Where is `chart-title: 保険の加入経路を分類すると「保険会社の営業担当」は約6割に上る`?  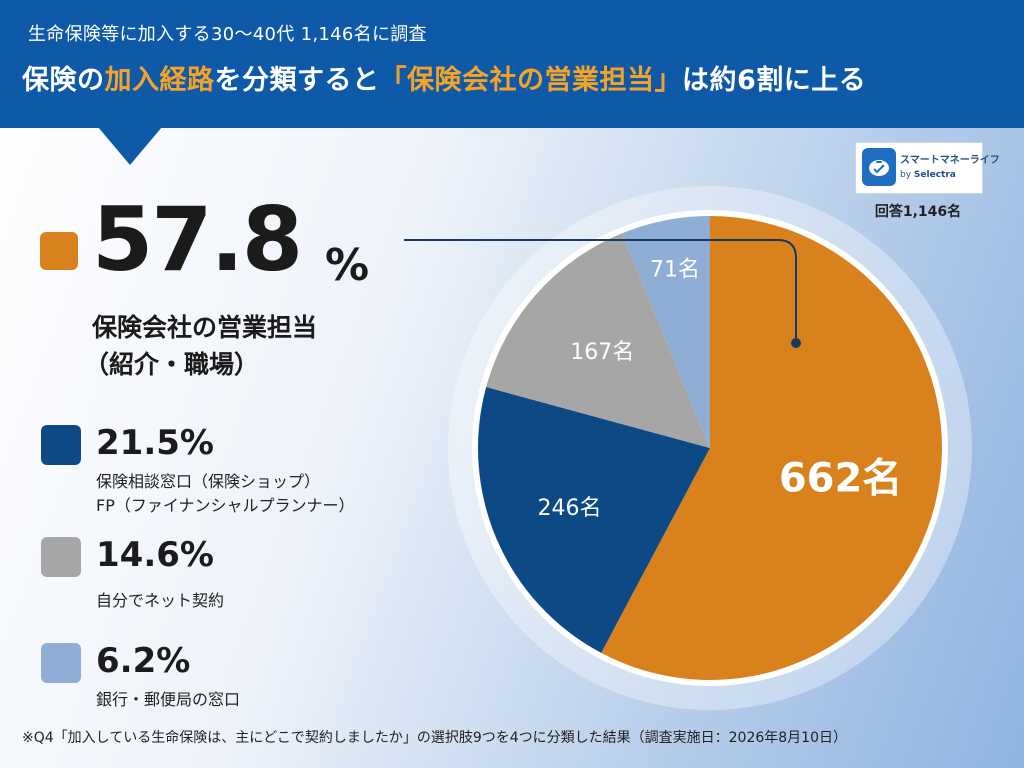
chart-title: 保険の加入経路を分類すると「保険会社の営業担当」は約6割に上る is located at coordinates (444, 77).